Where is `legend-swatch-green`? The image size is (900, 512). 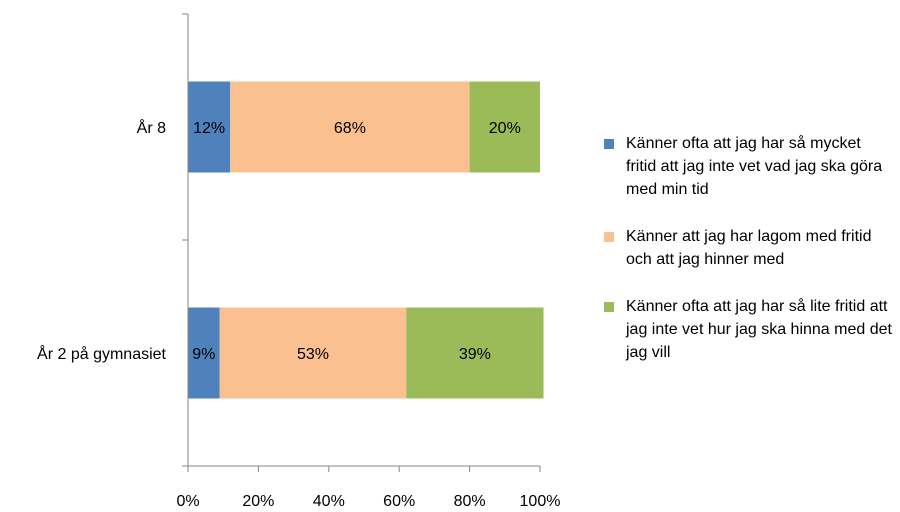 legend-swatch-green is located at coordinates (609, 307).